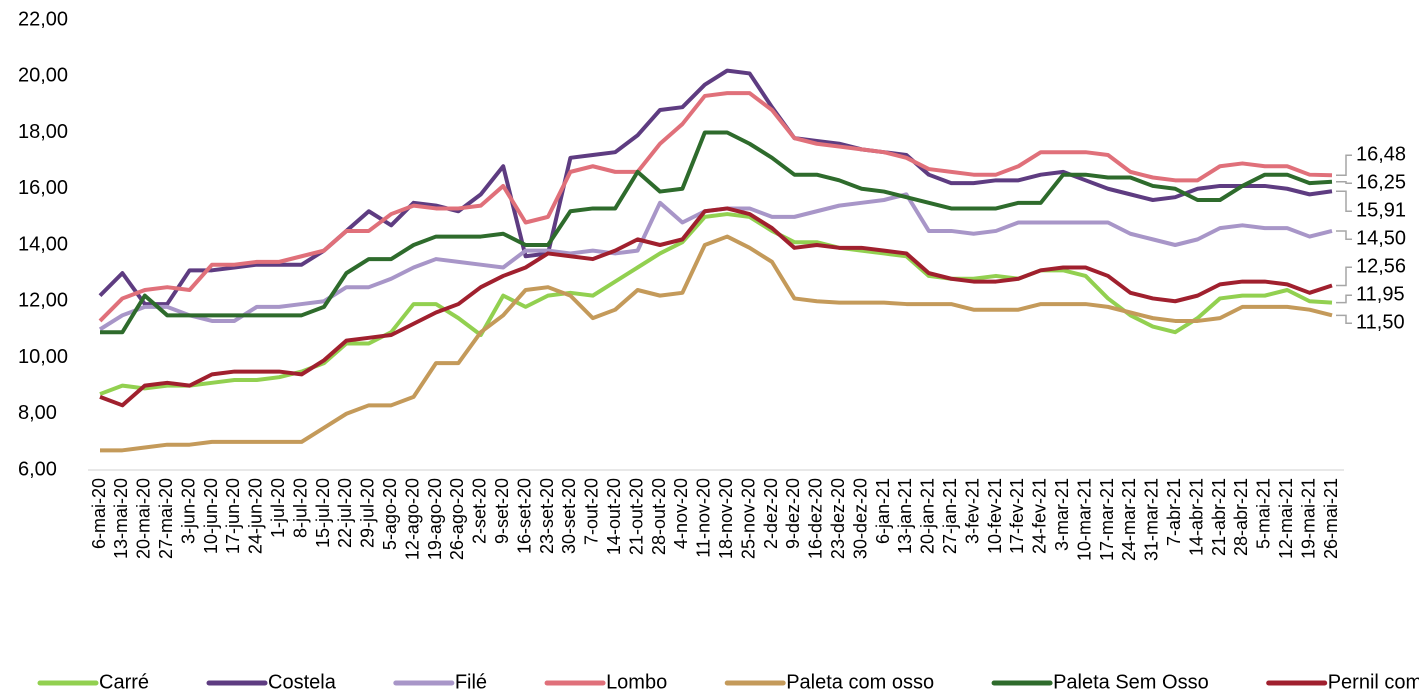 Image resolution: width=1419 pixels, height=695 pixels. What do you see at coordinates (569, 516) in the screenshot?
I see `x-tick-label: 30-set-20` at bounding box center [569, 516].